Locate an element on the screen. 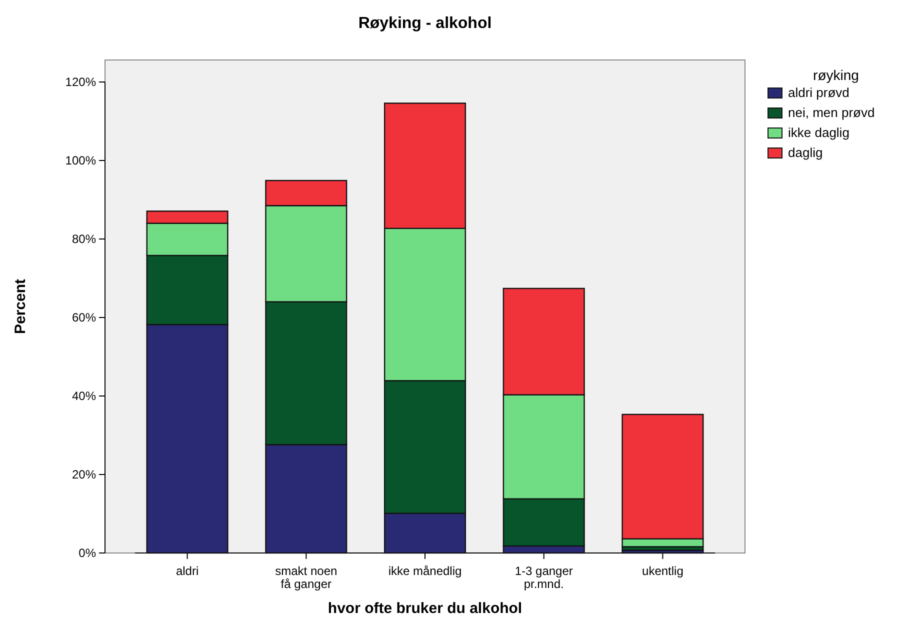  x-tick-label: ikke månedlig is located at coordinates (425, 571).